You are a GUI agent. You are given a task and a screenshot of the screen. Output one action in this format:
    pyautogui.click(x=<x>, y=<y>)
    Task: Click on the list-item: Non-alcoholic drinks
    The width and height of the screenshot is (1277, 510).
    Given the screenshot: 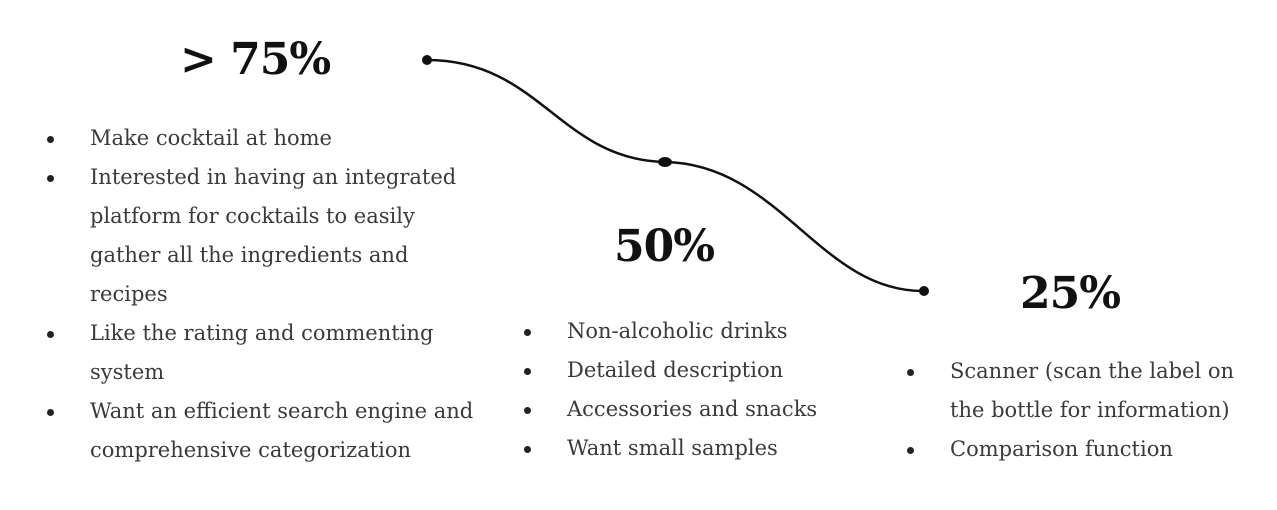 What is the action you would take?
    pyautogui.click(x=695, y=331)
    